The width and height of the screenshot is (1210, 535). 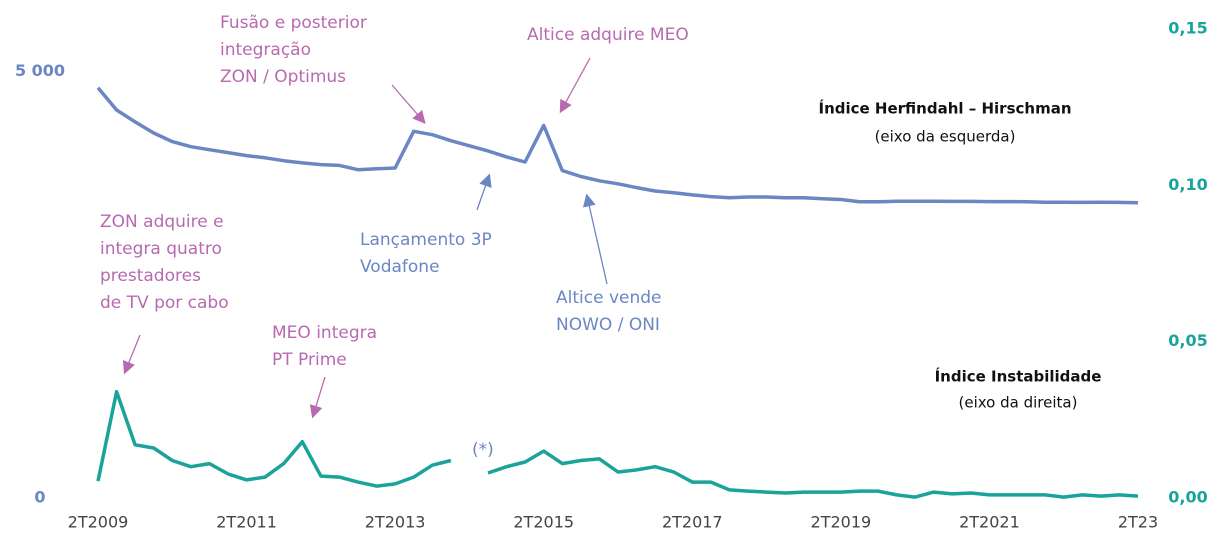 What do you see at coordinates (483, 450) in the screenshot?
I see `annotation: (*)` at bounding box center [483, 450].